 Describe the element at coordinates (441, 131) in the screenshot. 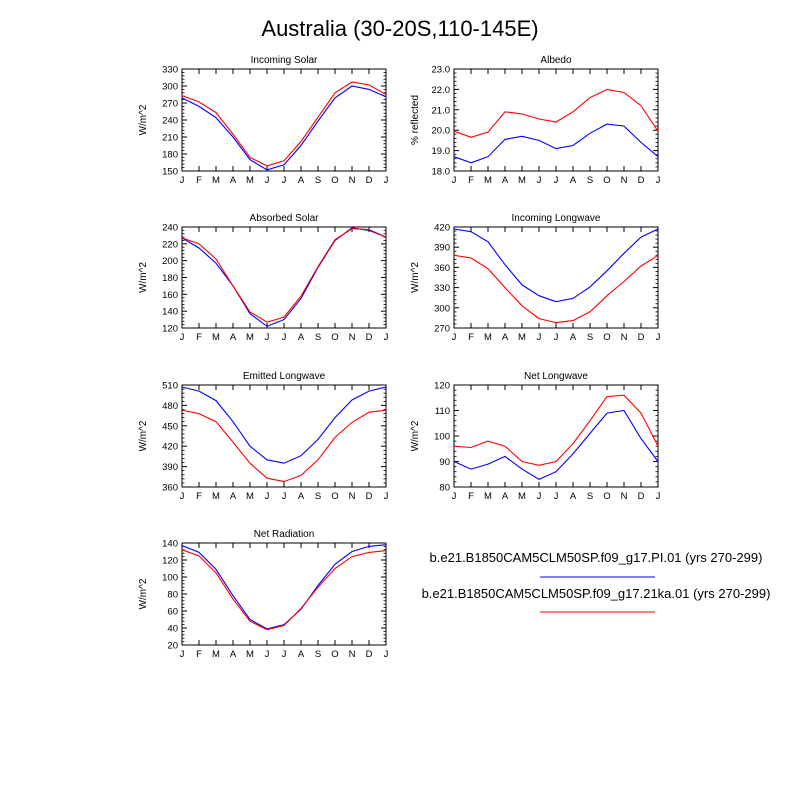

I see `y-tick-label: 20.0` at that location.